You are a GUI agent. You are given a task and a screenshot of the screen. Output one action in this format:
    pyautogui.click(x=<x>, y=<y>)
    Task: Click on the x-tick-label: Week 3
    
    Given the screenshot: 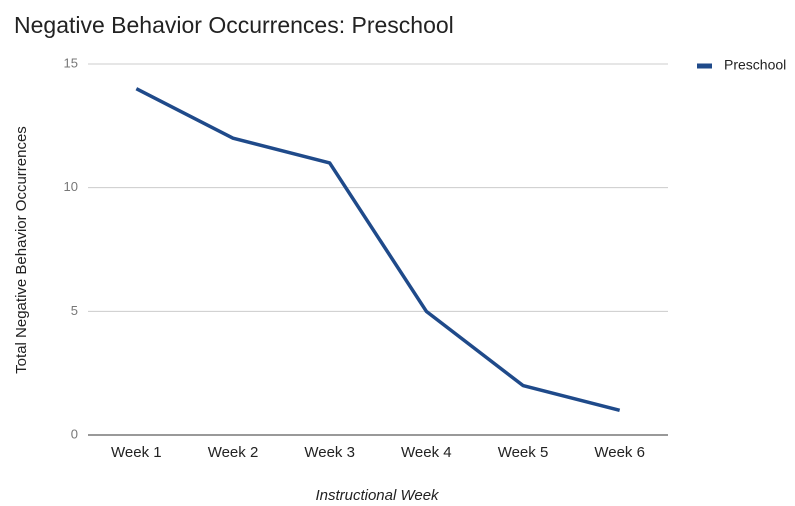 What is the action you would take?
    pyautogui.click(x=329, y=452)
    